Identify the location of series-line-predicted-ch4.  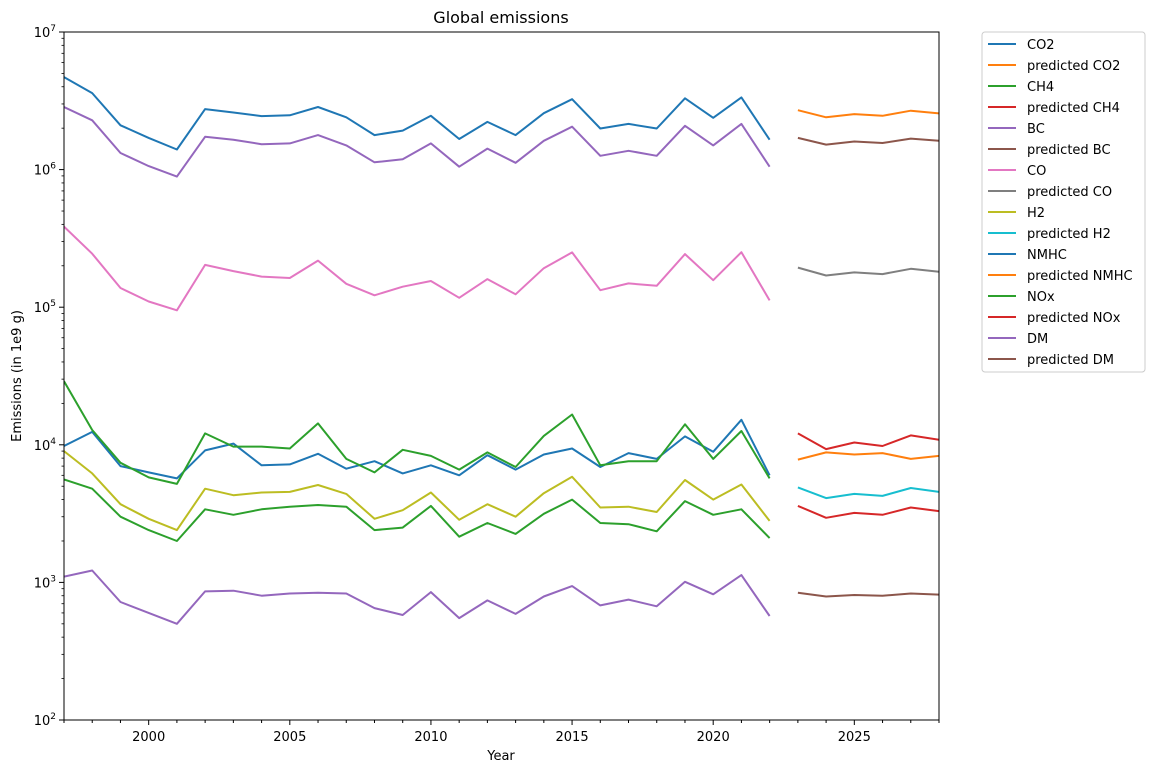
(868, 511).